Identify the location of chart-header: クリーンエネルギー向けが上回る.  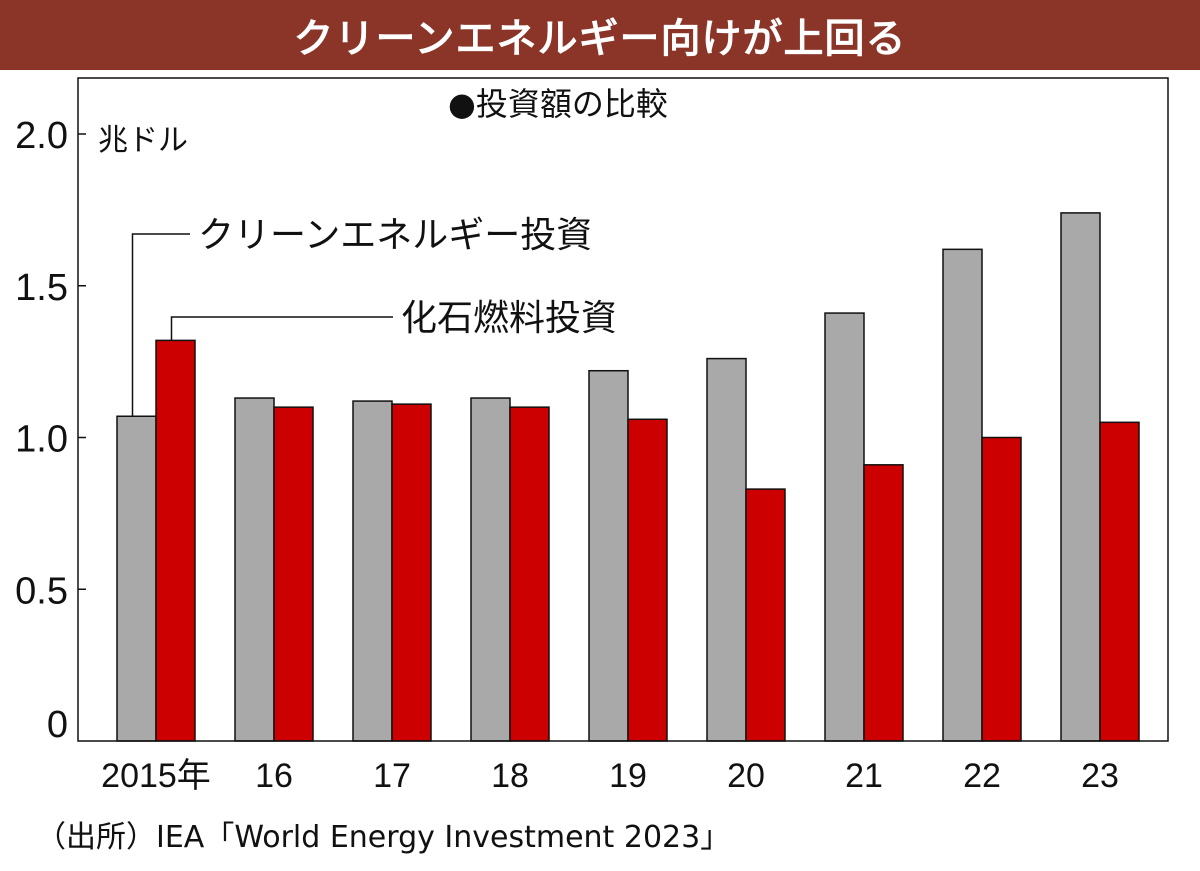
(600, 35).